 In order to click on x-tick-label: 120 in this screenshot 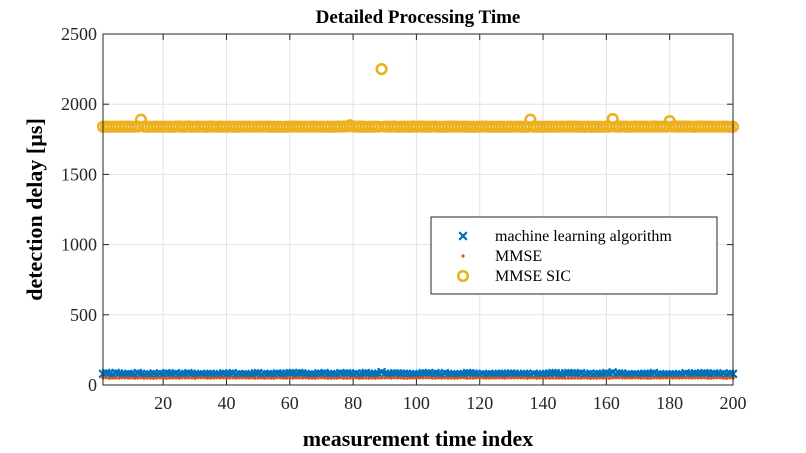, I will do `click(479, 403)`.